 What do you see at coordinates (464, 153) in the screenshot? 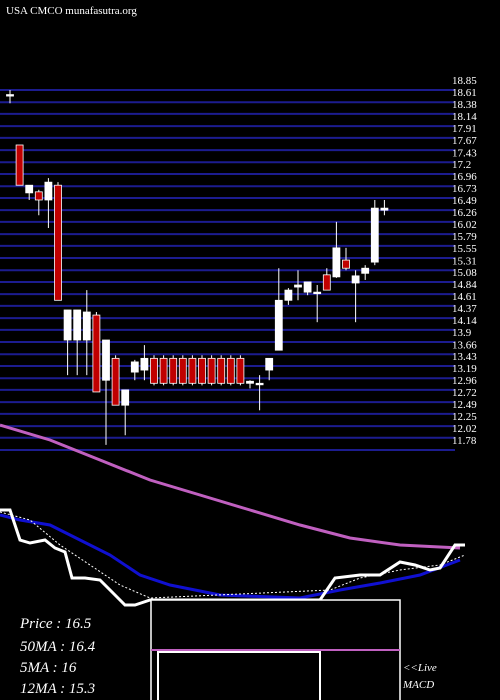
I see `y-tick-label: 17.43` at bounding box center [464, 153].